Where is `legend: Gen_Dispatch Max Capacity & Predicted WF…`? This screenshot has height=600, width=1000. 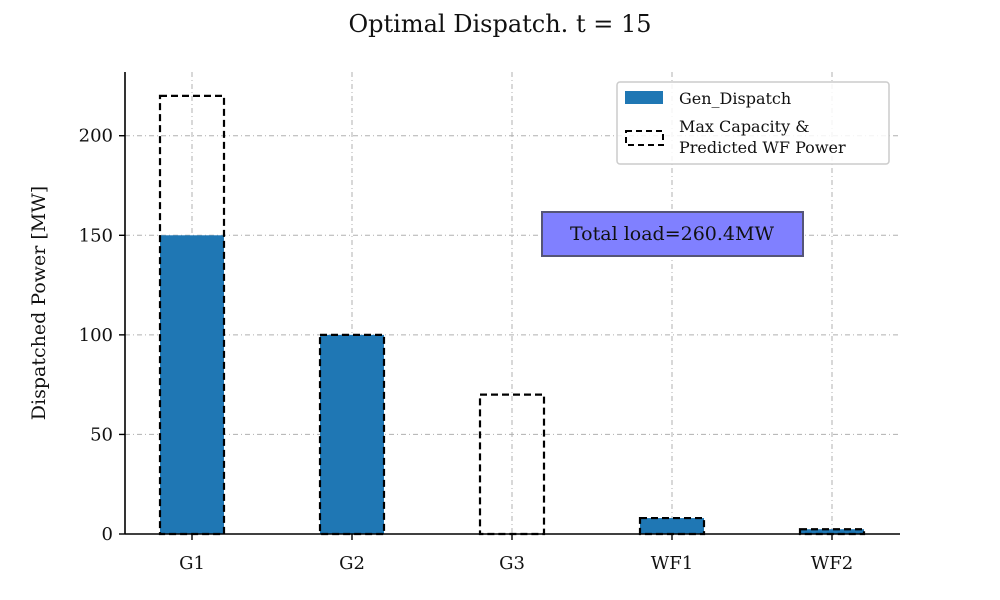 legend: Gen_Dispatch Max Capacity & Predicted WF… is located at coordinates (753, 123).